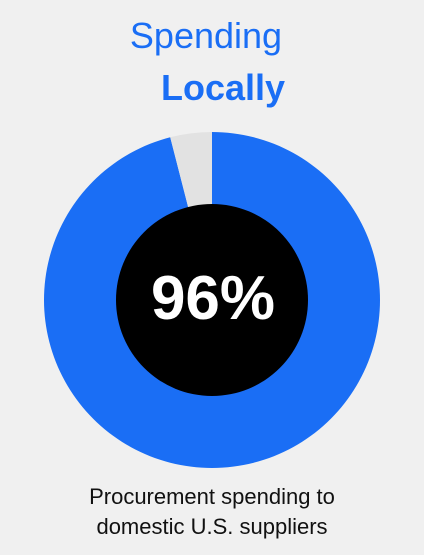 This screenshot has width=424, height=555. Describe the element at coordinates (212, 496) in the screenshot. I see `caption-line-1: Procurement spending to` at that location.